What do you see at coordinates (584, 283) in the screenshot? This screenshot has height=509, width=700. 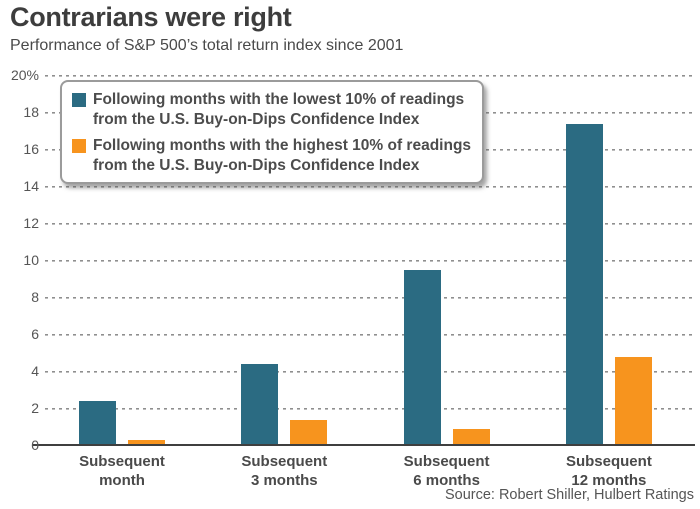 I see `bar-lowest-subsequent-12-months` at bounding box center [584, 283].